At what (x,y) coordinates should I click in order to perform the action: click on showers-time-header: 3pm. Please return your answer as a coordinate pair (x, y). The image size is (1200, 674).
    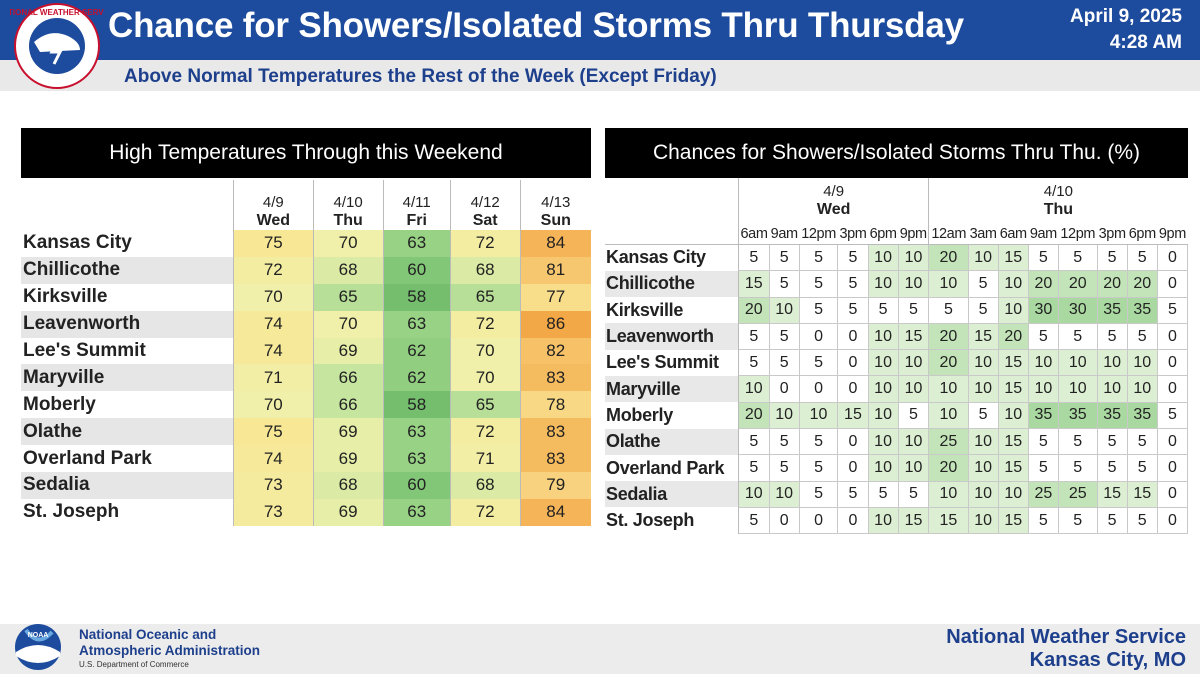
    Looking at the image, I should click on (1112, 234).